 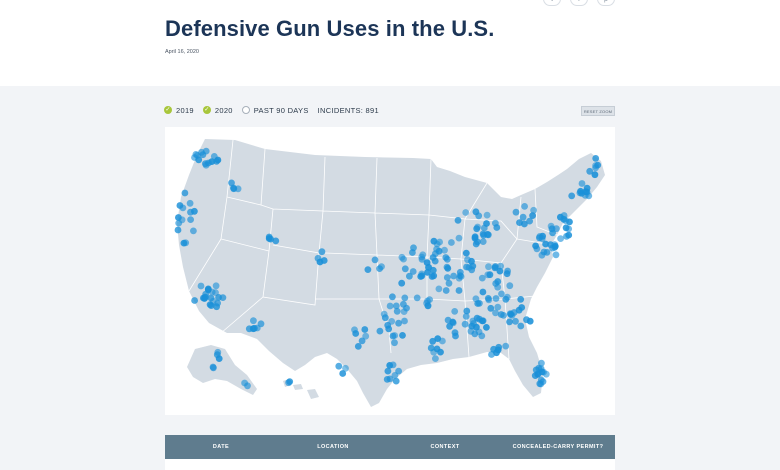 What do you see at coordinates (598, 111) in the screenshot?
I see `reset-zoom-button: RESET ZOOM` at bounding box center [598, 111].